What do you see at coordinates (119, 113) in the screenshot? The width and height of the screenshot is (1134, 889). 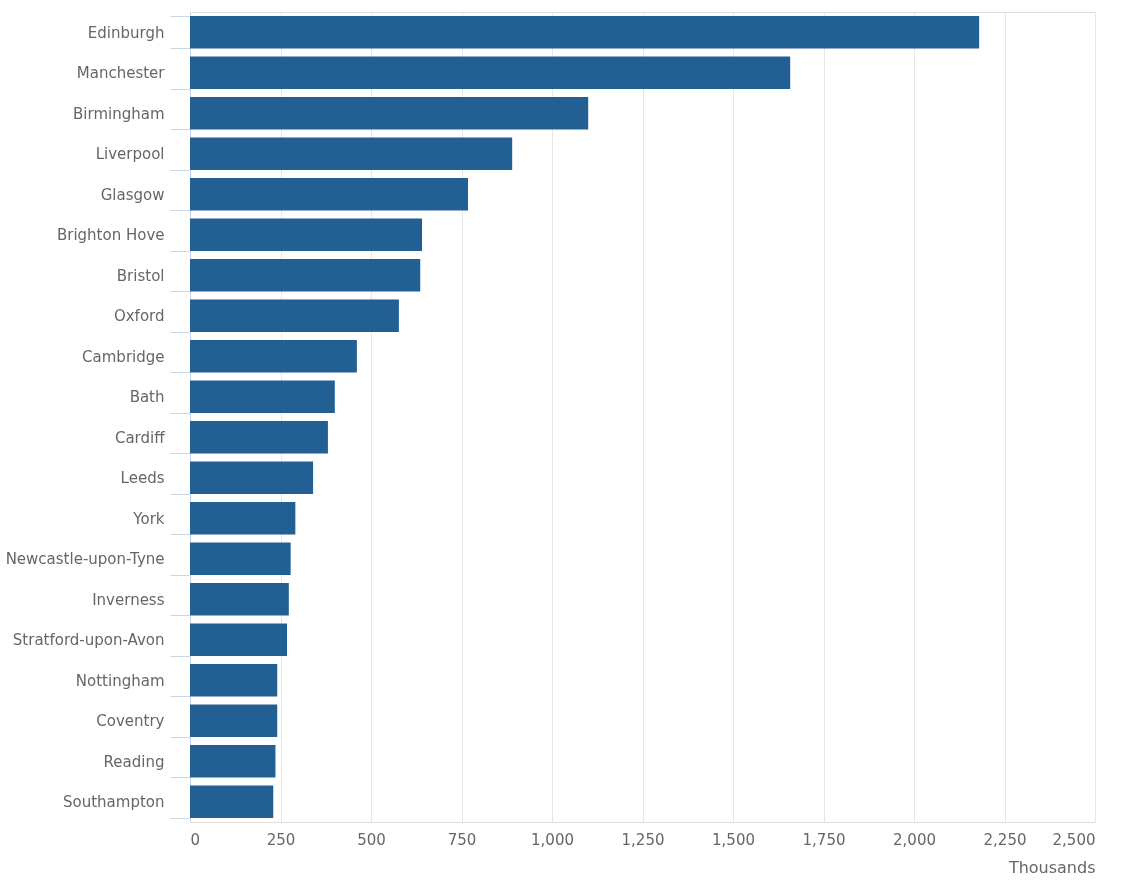 I see `y-tick-label: Birmingham` at bounding box center [119, 113].